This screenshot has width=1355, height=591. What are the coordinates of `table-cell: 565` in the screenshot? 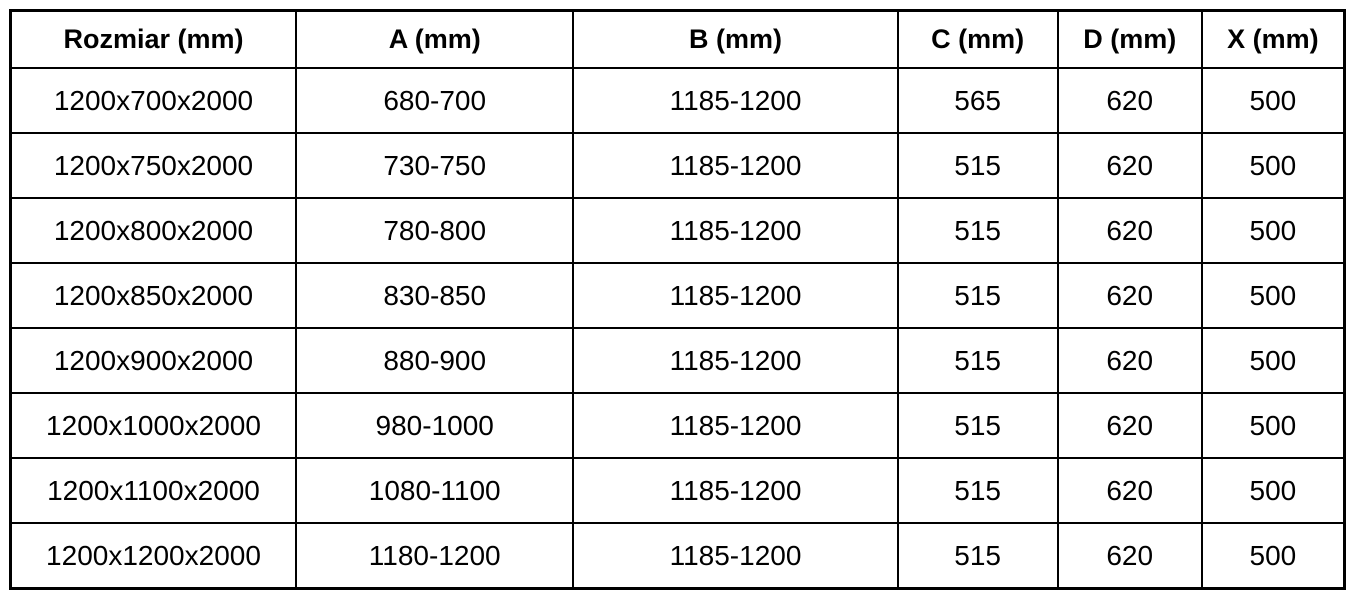 It's located at (977, 100).